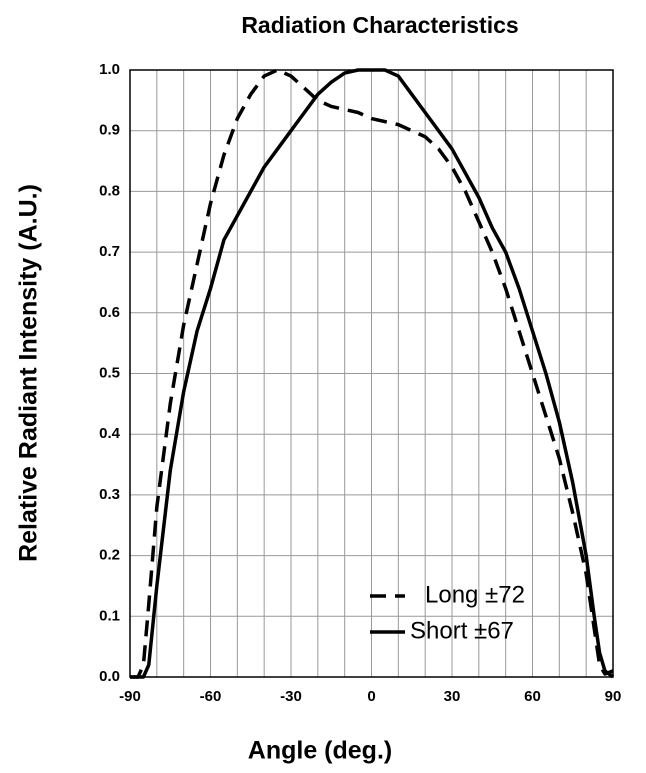 The width and height of the screenshot is (646, 773). What do you see at coordinates (109, 555) in the screenshot?
I see `y-tick-label: 0.2` at bounding box center [109, 555].